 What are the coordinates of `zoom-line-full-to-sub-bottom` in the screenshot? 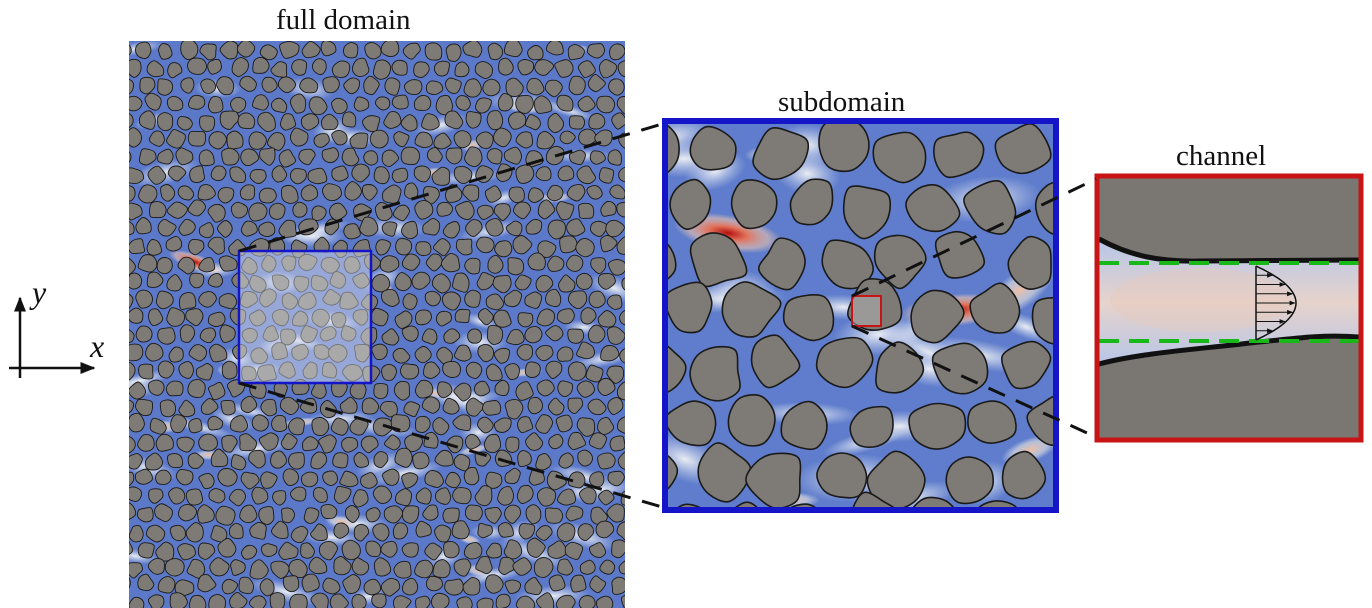 It's located at (450, 445).